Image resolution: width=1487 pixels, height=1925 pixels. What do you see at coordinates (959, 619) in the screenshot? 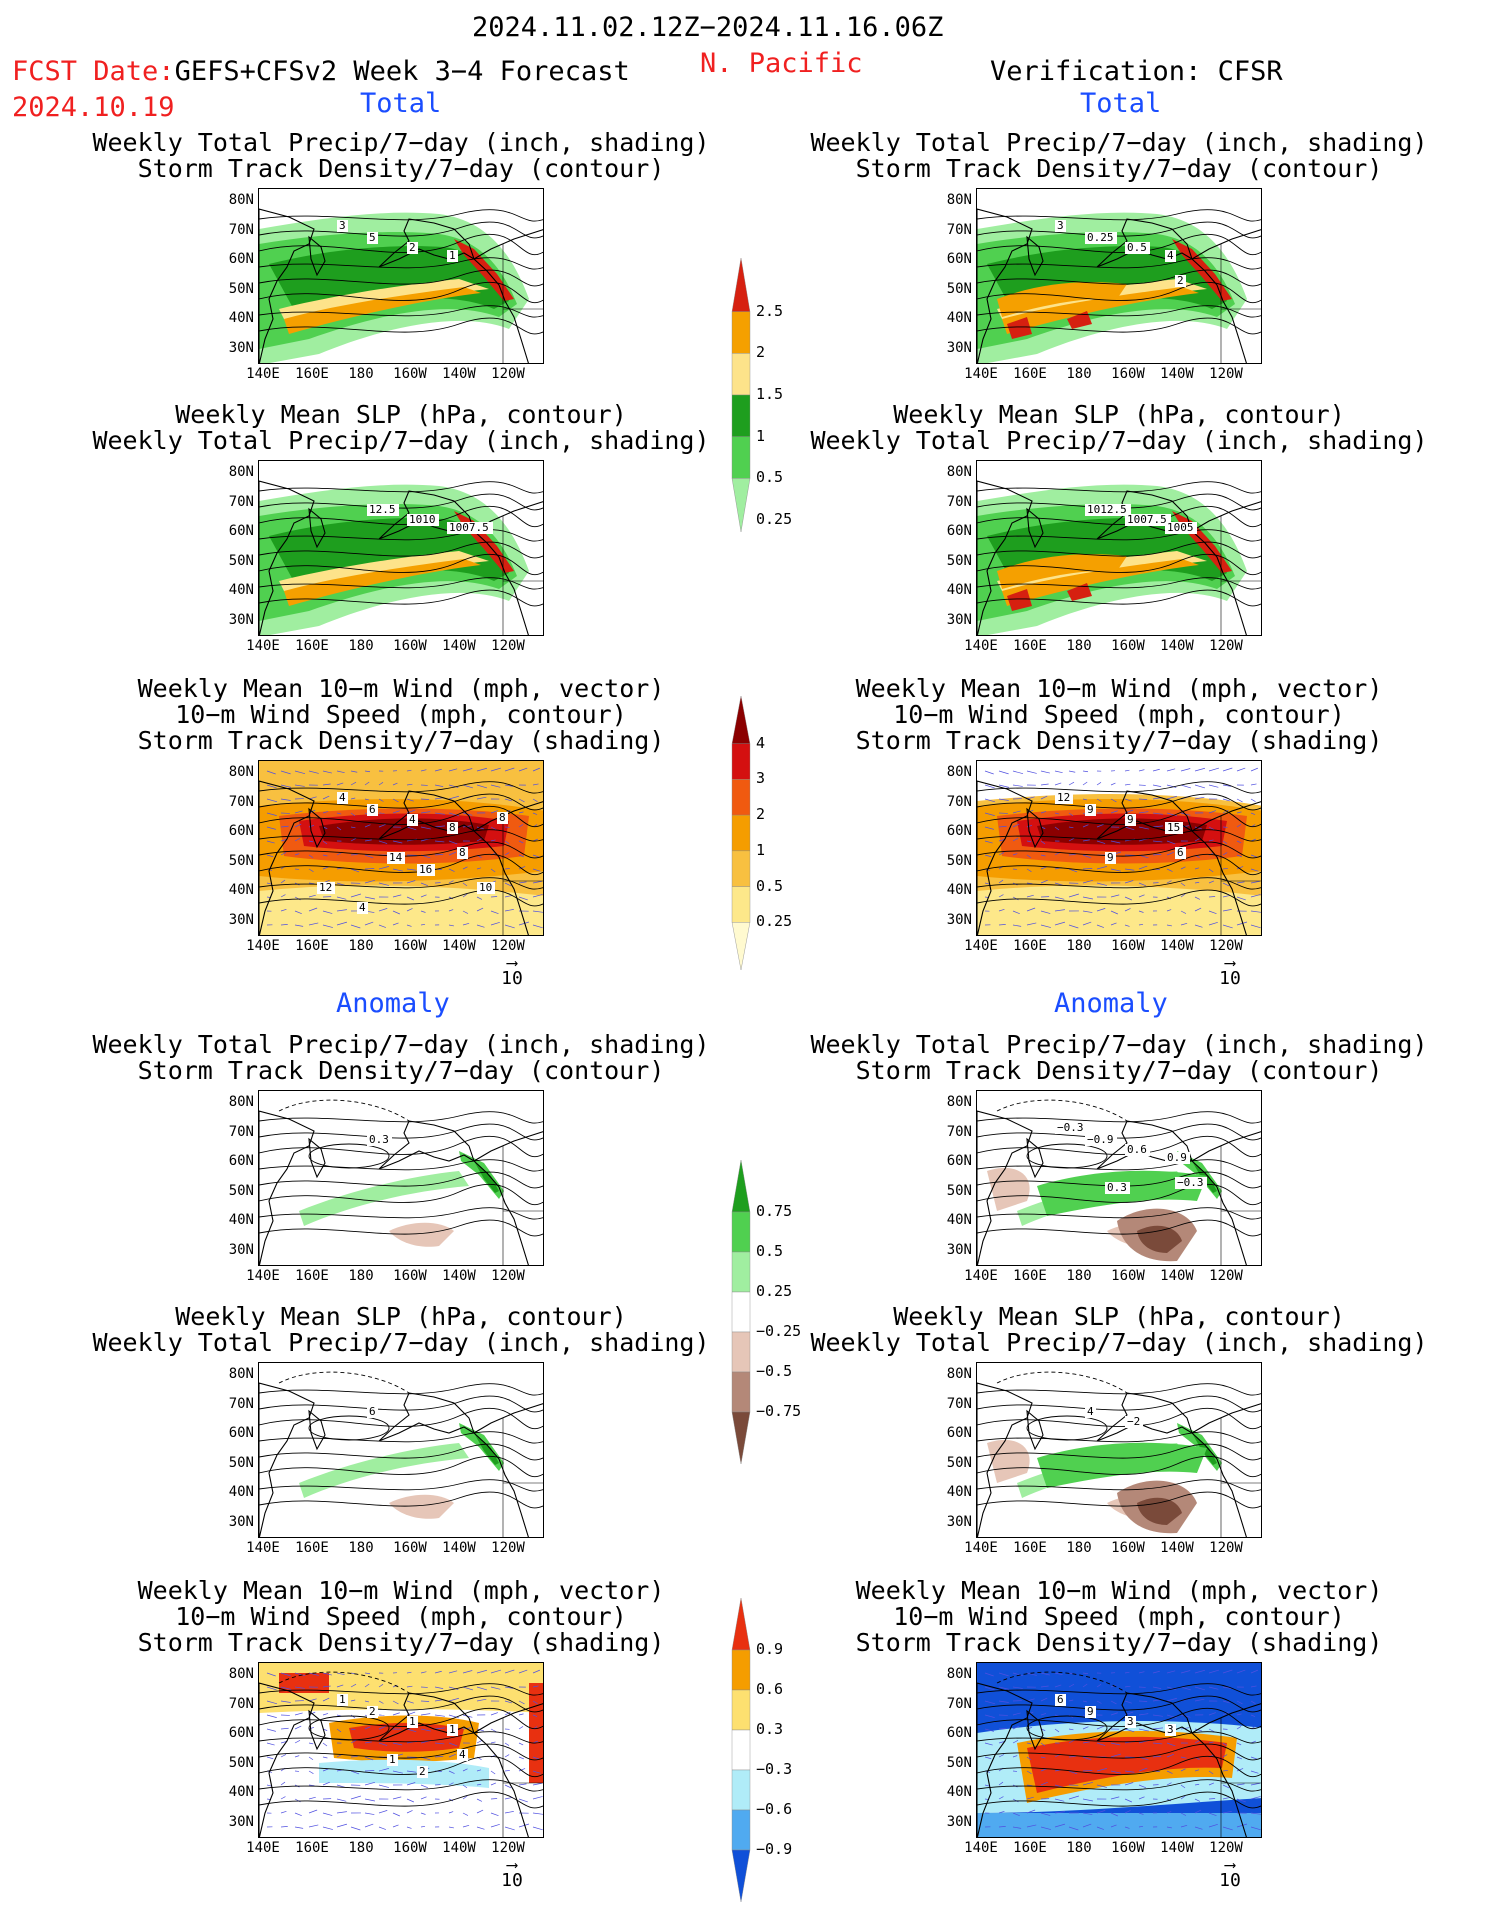
I see `r-total-slp-lat-30N: 30N` at bounding box center [959, 619].